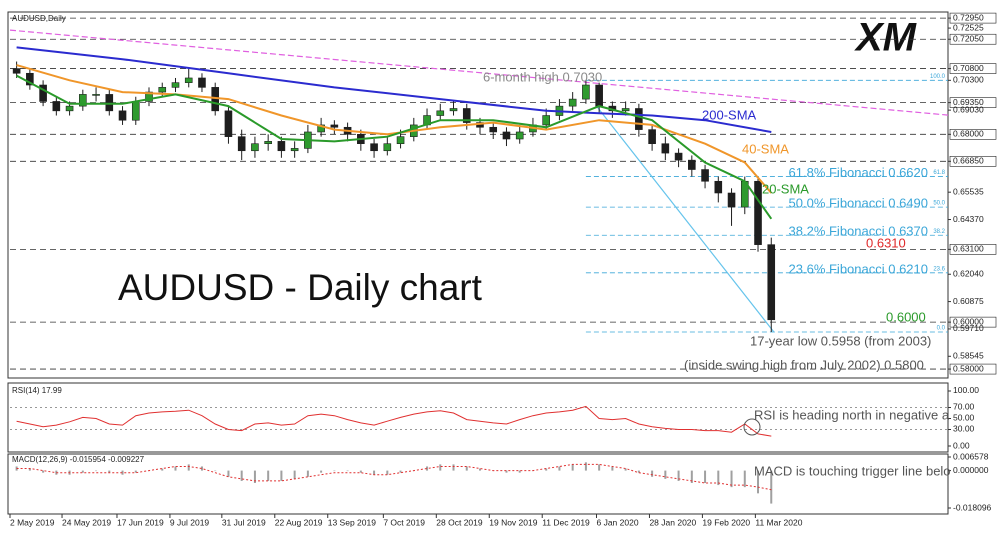 The width and height of the screenshot is (1000, 537). I want to click on annotation: RSI is heading north in negative a, so click(852, 414).